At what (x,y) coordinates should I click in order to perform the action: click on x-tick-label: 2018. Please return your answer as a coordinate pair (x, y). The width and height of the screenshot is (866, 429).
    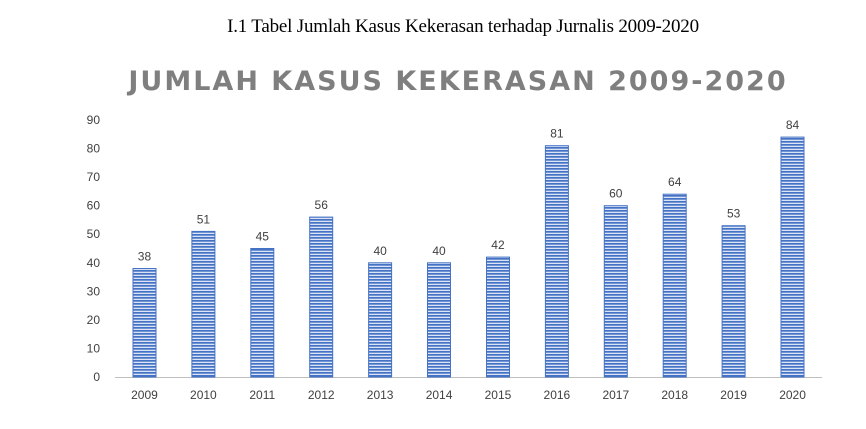
    Looking at the image, I should click on (674, 395).